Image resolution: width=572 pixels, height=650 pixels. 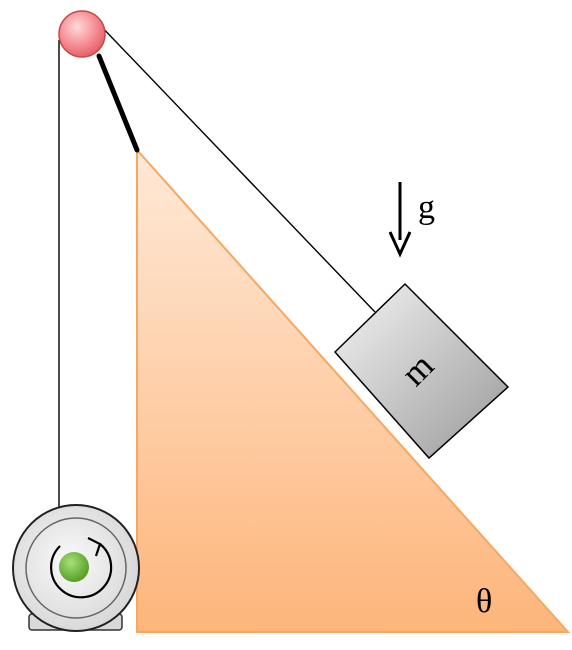 I want to click on gravity-indicator: g, so click(x=411, y=220).